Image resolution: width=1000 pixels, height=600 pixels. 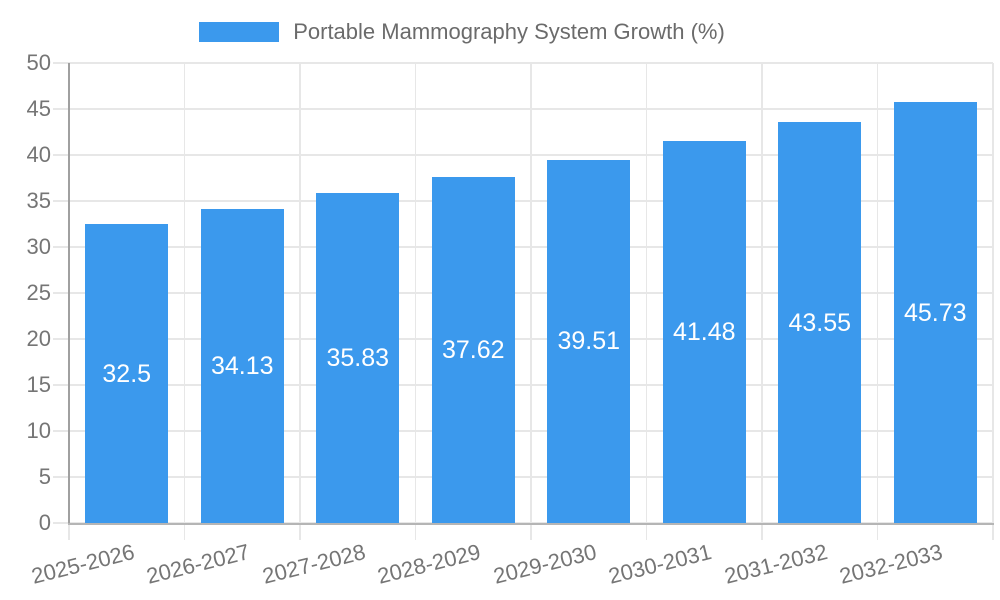 I want to click on bar-value-label: 43.55, so click(x=820, y=322).